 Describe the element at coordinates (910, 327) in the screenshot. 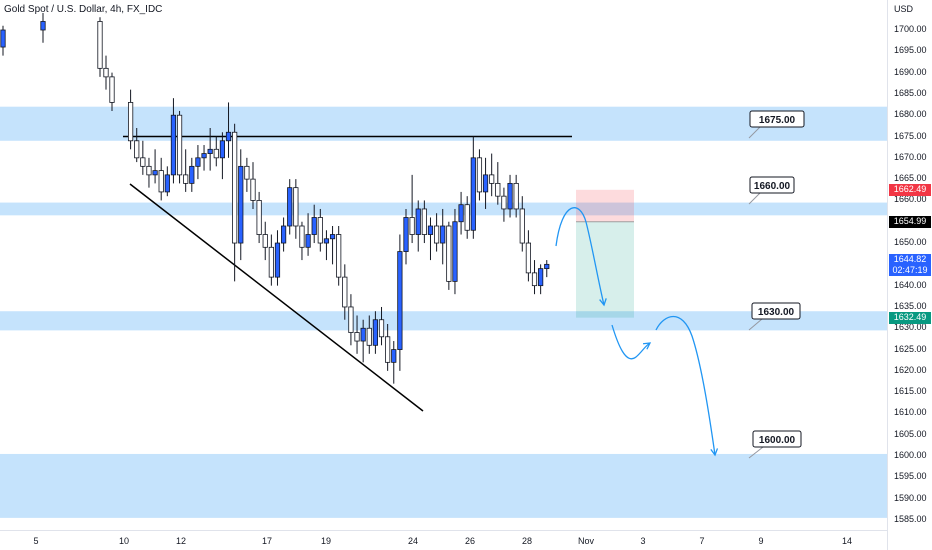

I see `price-tick-label: 1630.00` at that location.